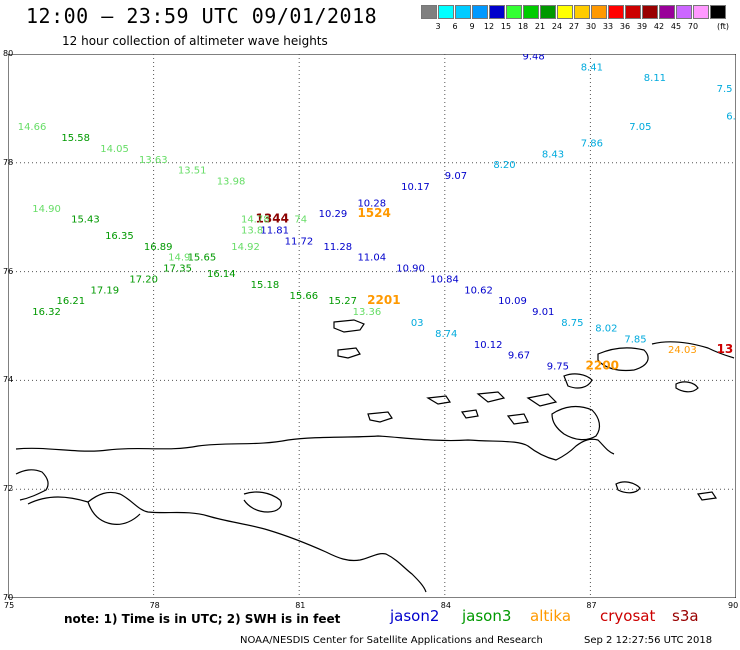 This screenshot has height=650, width=740. Describe the element at coordinates (576, 423) in the screenshot. I see `coastline-archipelago` at that location.